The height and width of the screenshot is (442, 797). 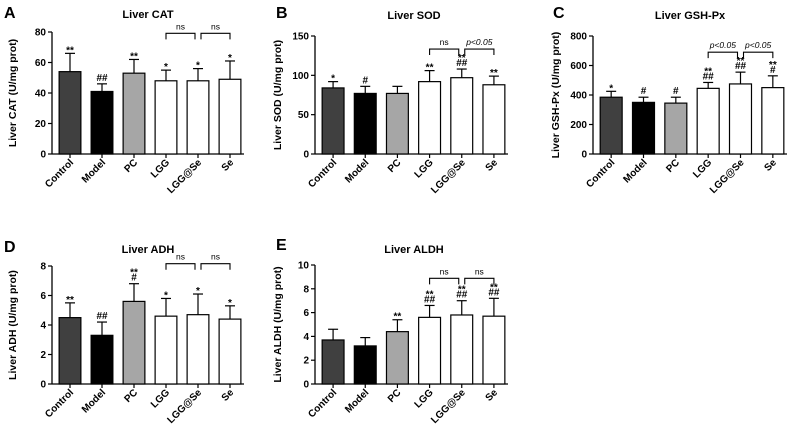 I want to click on panel-b-comparison-label: ns, so click(x=444, y=42).